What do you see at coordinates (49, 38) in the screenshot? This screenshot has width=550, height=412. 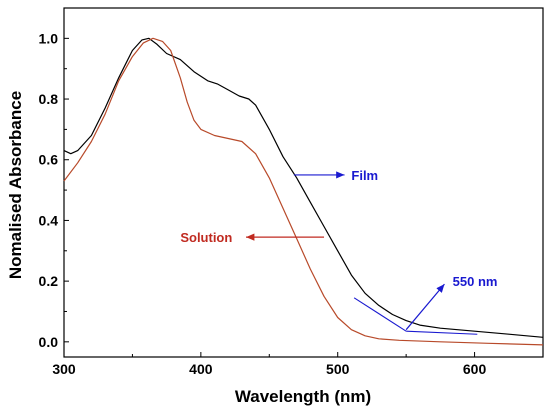 I see `y-tick-label: 1.0` at bounding box center [49, 38].